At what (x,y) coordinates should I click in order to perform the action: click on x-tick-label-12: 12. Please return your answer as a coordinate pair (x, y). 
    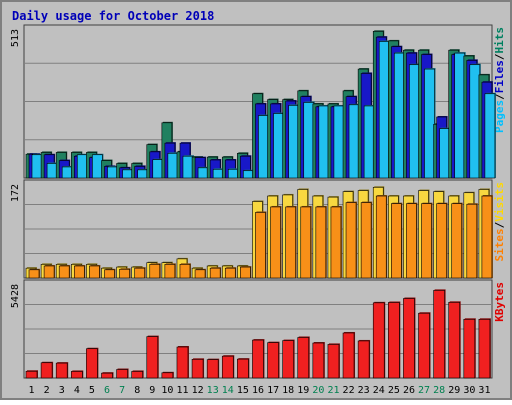
    Looking at the image, I should click on (198, 390).